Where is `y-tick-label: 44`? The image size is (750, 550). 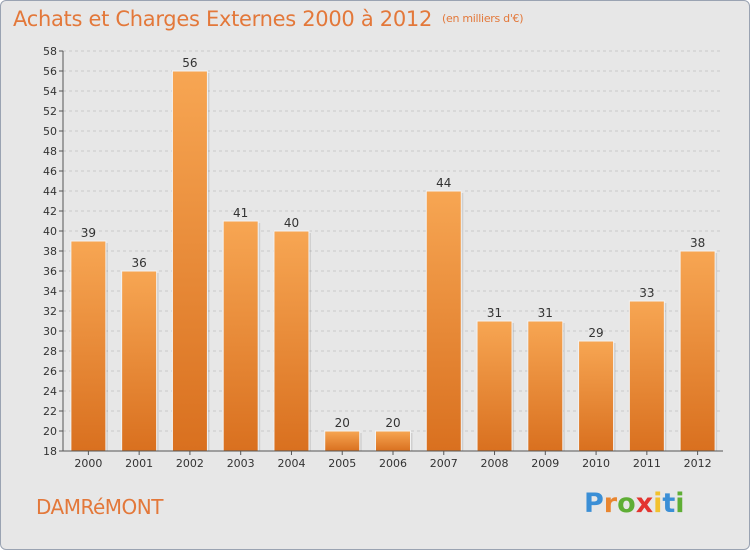 y-tick-label: 44 is located at coordinates (50, 191).